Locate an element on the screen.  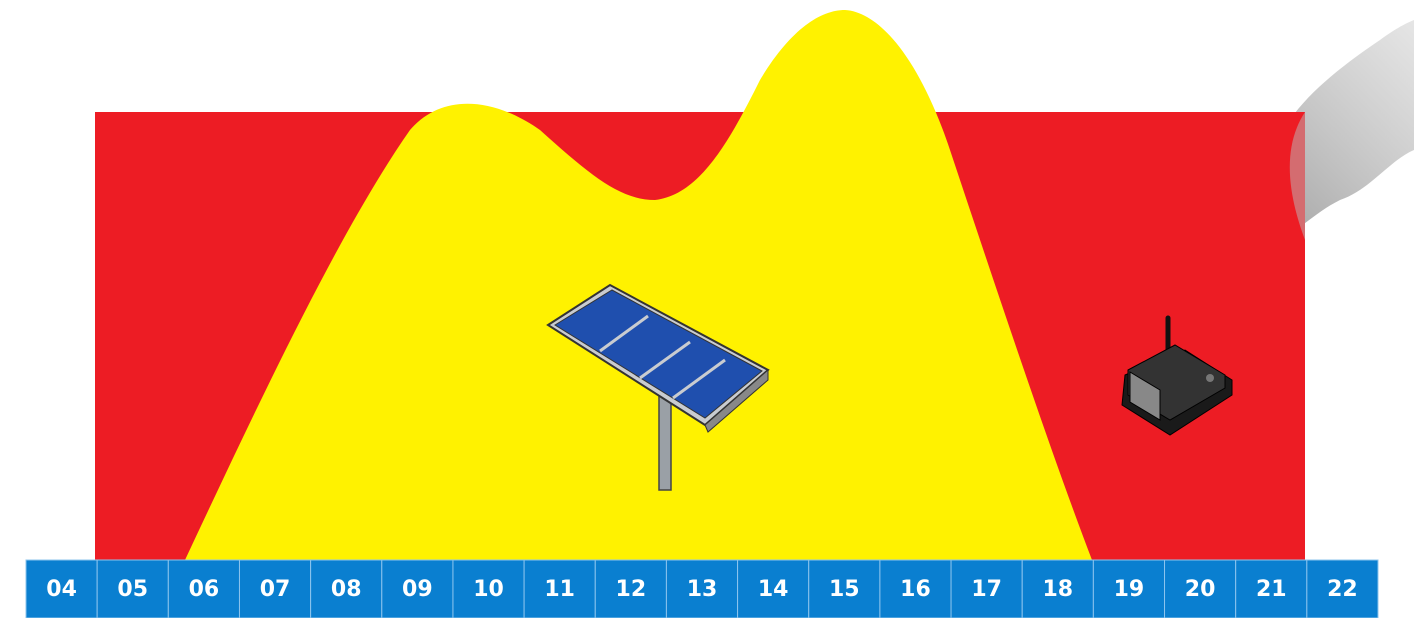
hour-label: 16 is located at coordinates (915, 589).